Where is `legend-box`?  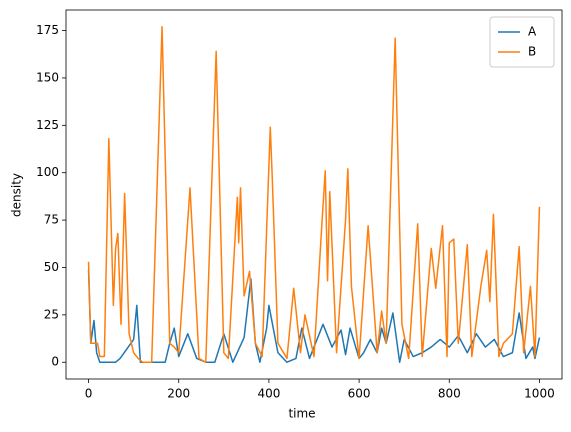 legend-box is located at coordinates (522, 42).